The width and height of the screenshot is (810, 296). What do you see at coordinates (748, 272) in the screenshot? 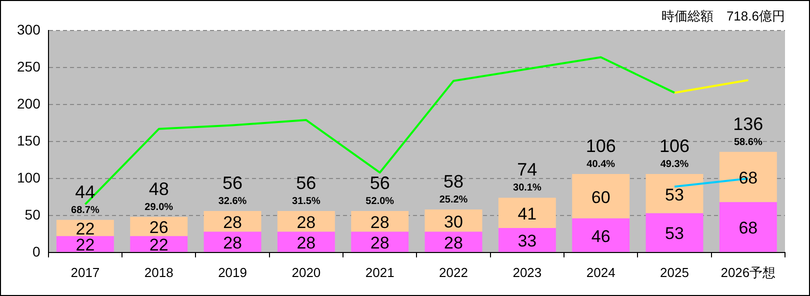
I see `x-tick-label: 2026予想` at bounding box center [748, 272].